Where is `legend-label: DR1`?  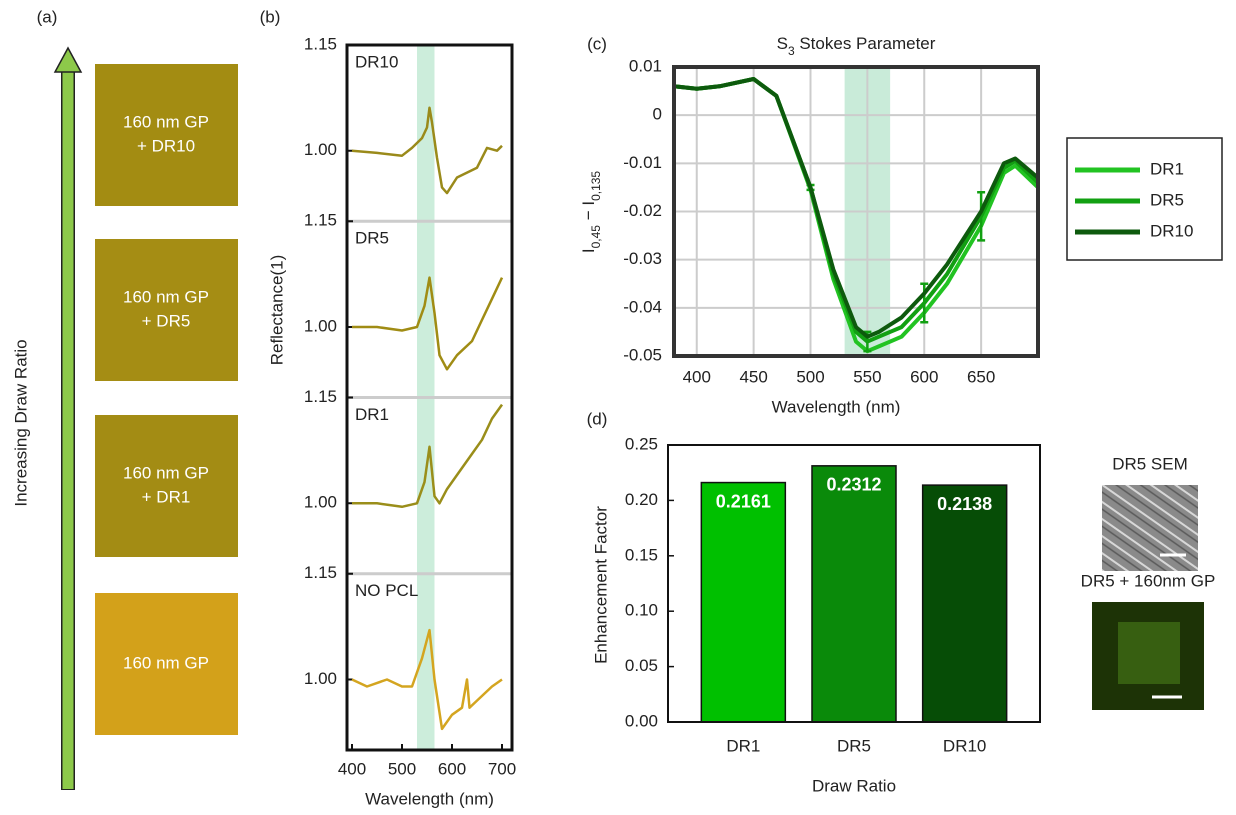
legend-label: DR1 is located at coordinates (1167, 168).